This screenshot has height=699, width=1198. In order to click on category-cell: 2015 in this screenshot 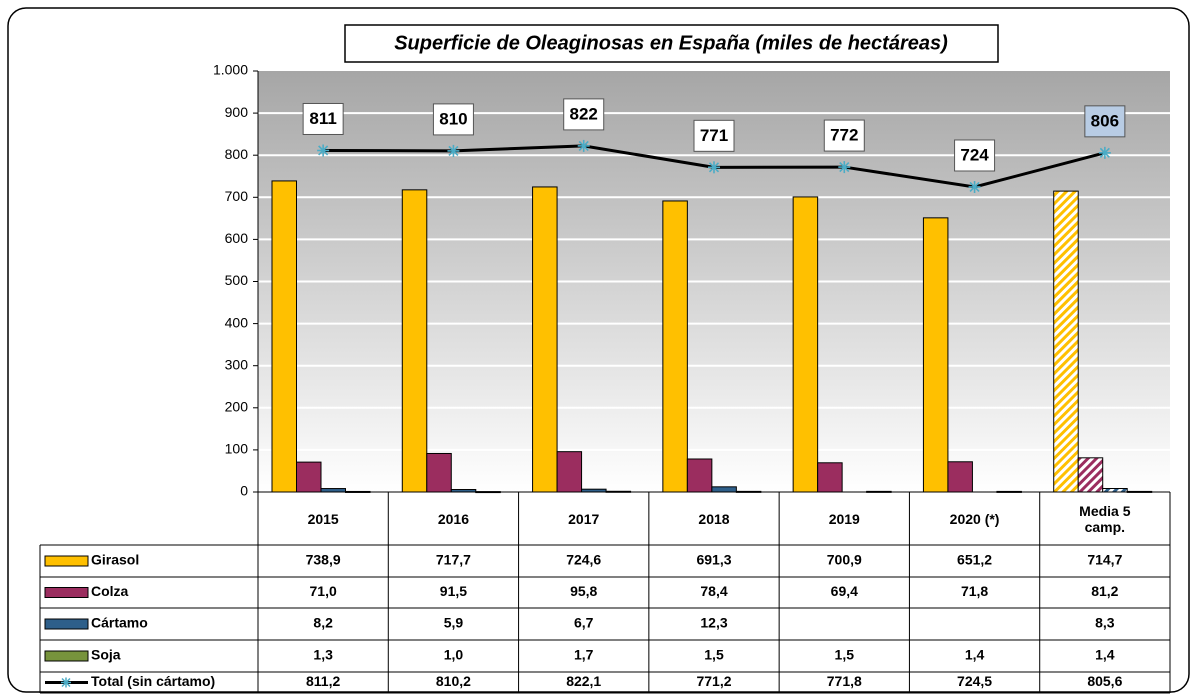, I will do `click(323, 518)`.